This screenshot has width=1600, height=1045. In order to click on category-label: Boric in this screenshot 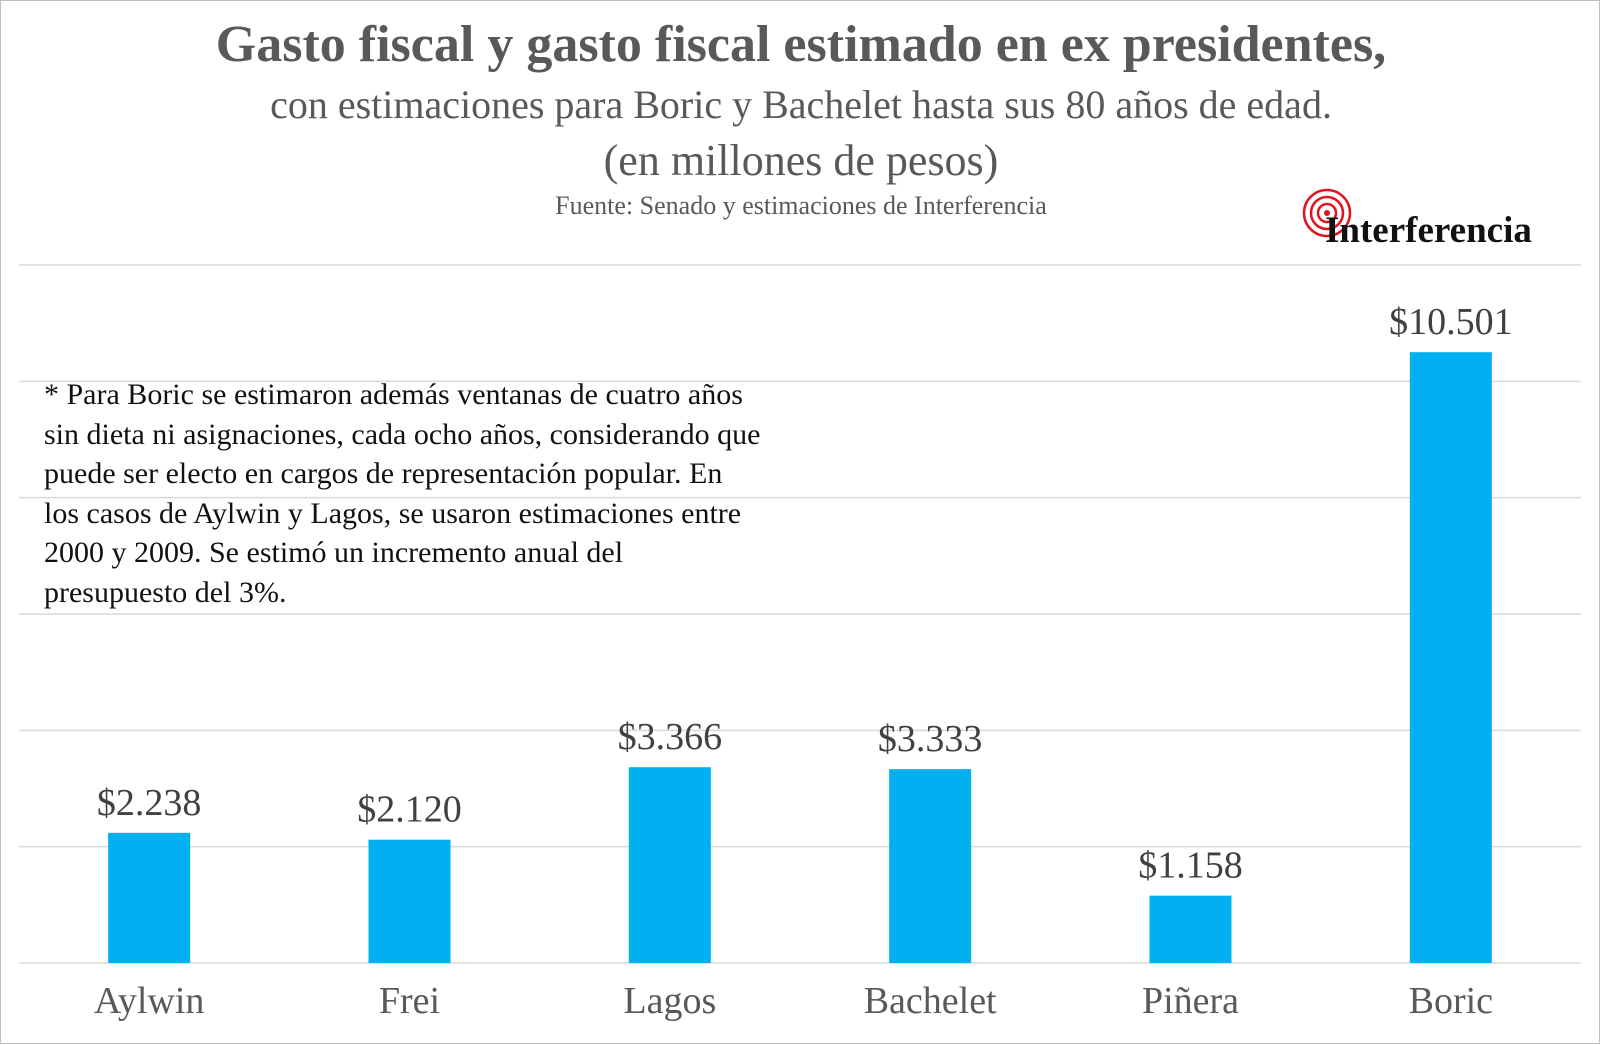, I will do `click(1451, 1001)`.